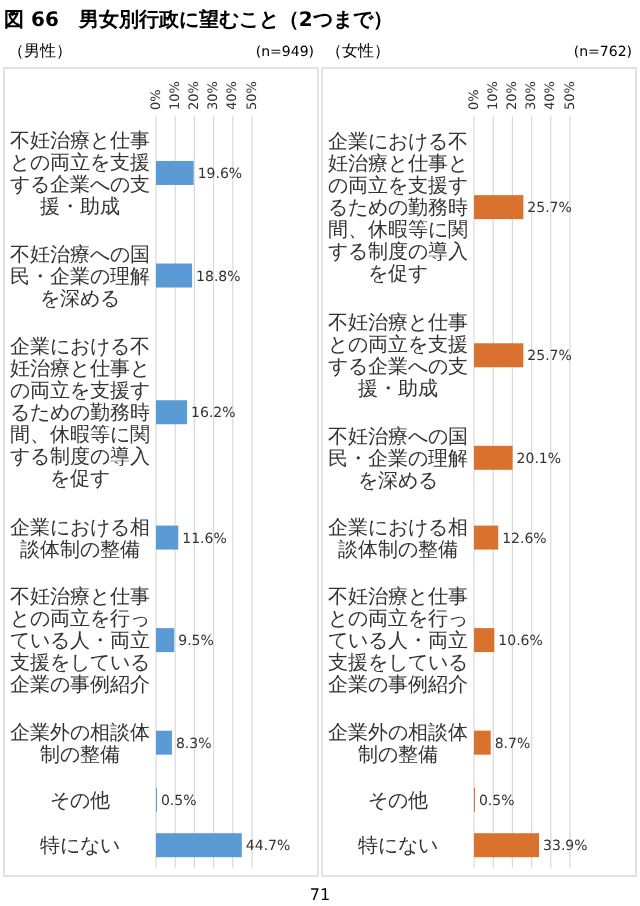  I want to click on chart-subtitle: （女性）, so click(358, 51).